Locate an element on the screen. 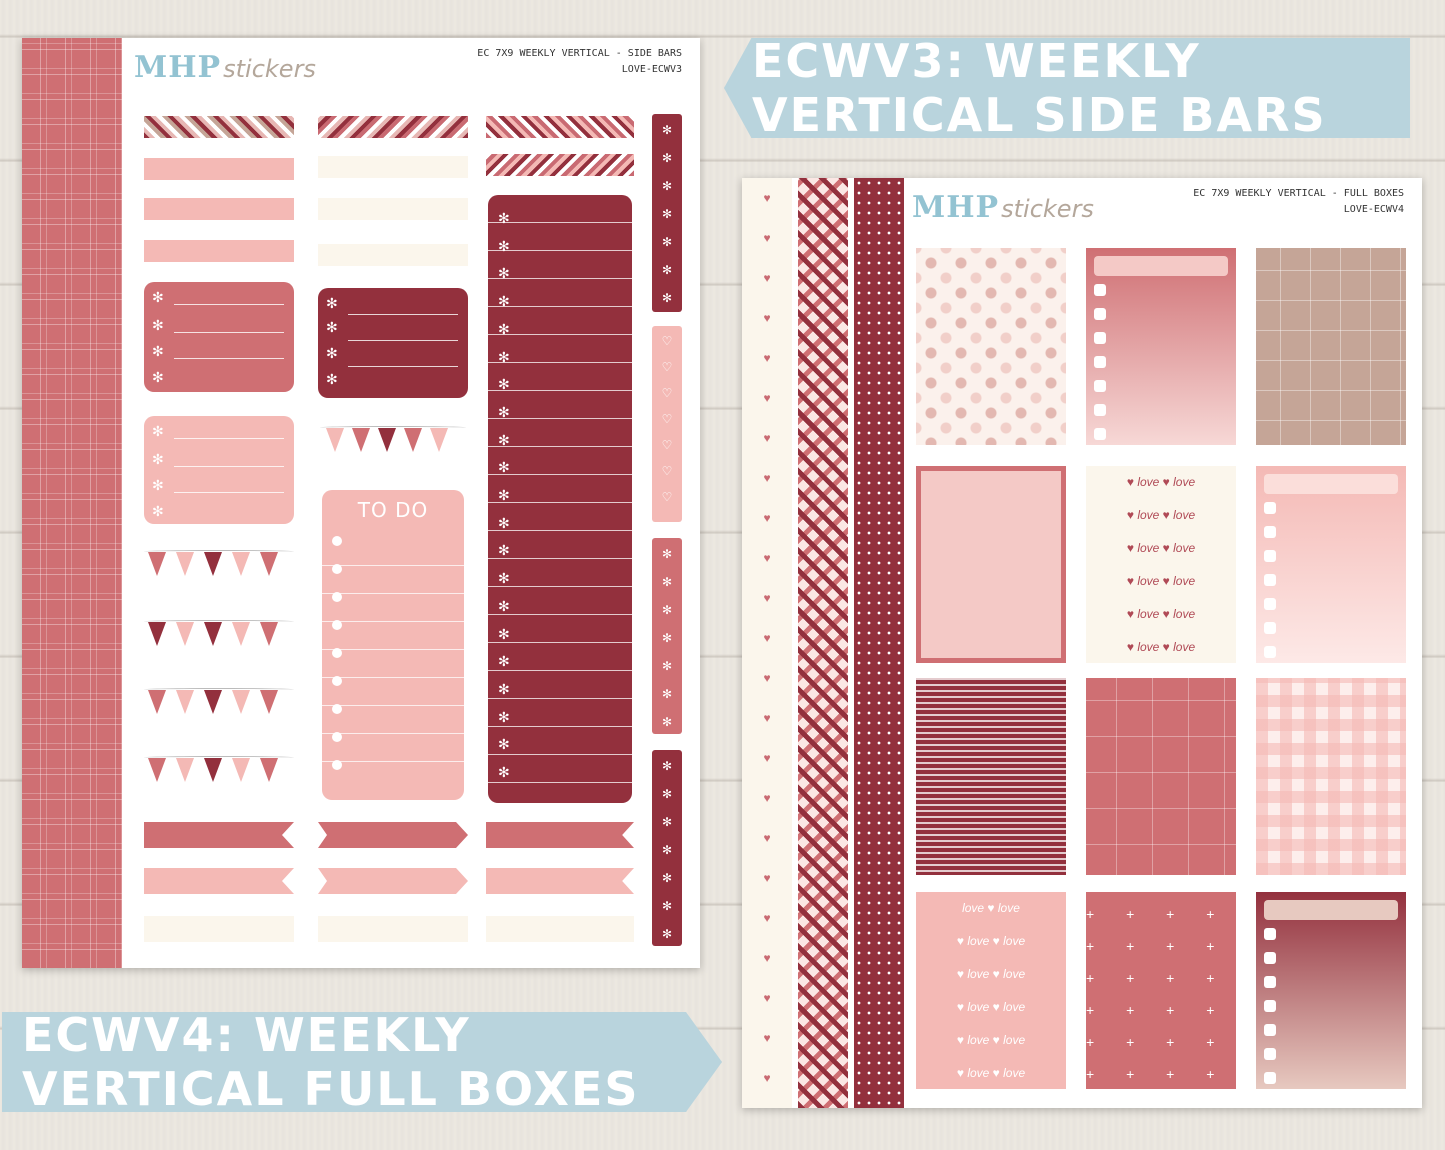 The image size is (1445, 1150). full-box-dots is located at coordinates (991, 346).